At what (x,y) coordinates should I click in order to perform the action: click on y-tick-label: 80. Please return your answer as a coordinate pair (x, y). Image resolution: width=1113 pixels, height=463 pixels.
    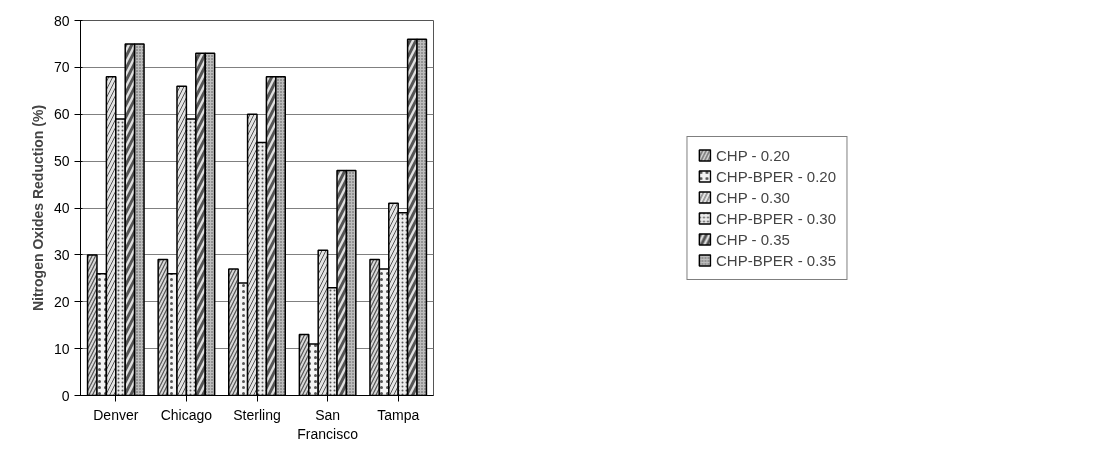
    Looking at the image, I should click on (61, 20).